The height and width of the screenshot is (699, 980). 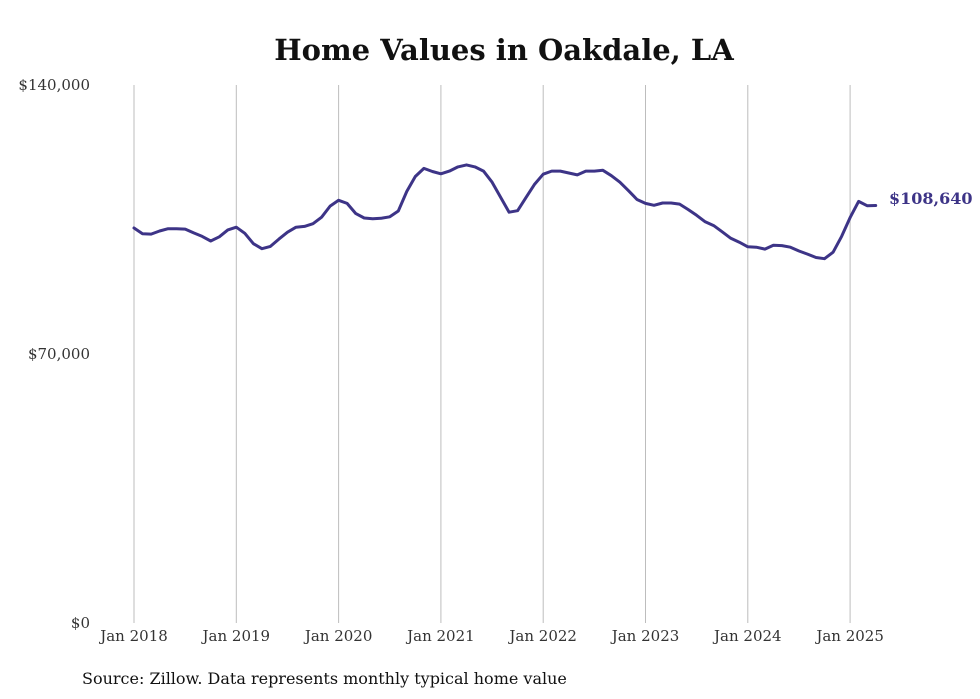 I want to click on x-tick-label: Jan 2025, so click(x=849, y=636).